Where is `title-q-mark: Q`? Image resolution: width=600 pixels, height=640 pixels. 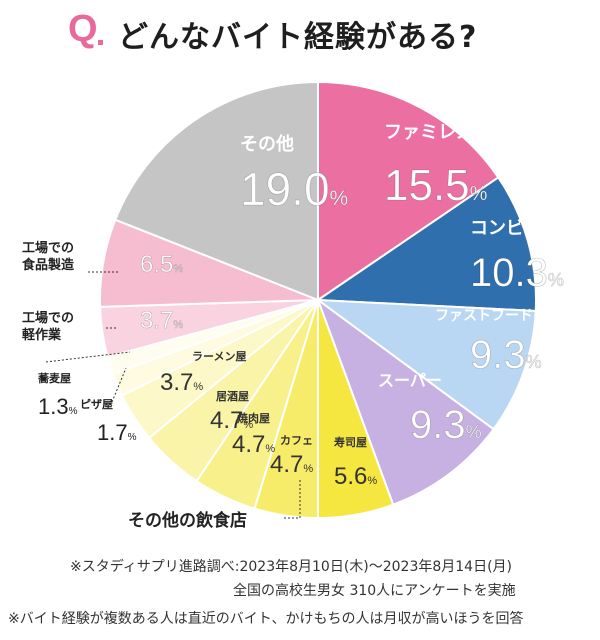 title-q-mark: Q is located at coordinates (83, 29).